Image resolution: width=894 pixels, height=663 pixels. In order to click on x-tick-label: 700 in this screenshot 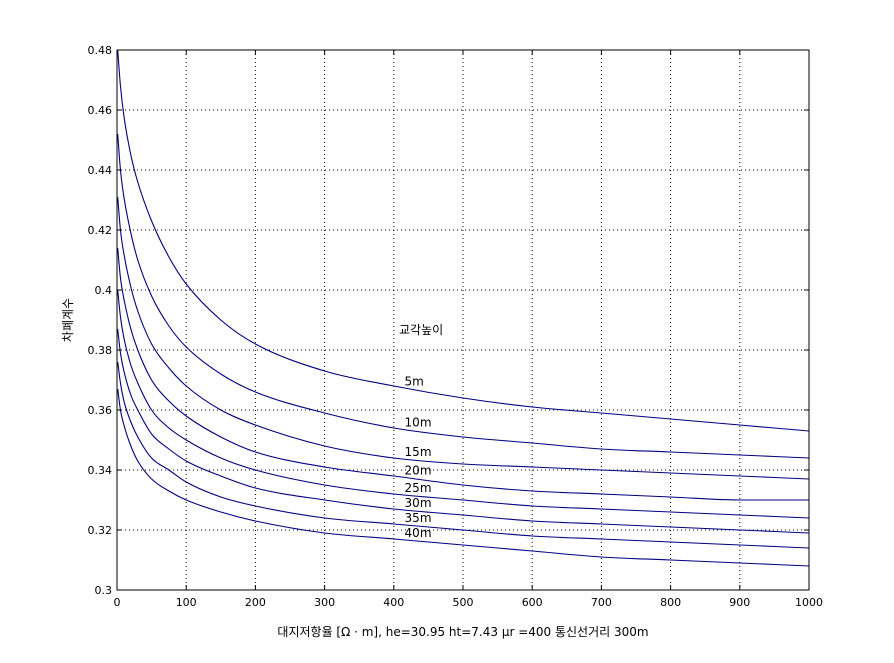, I will do `click(601, 602)`.